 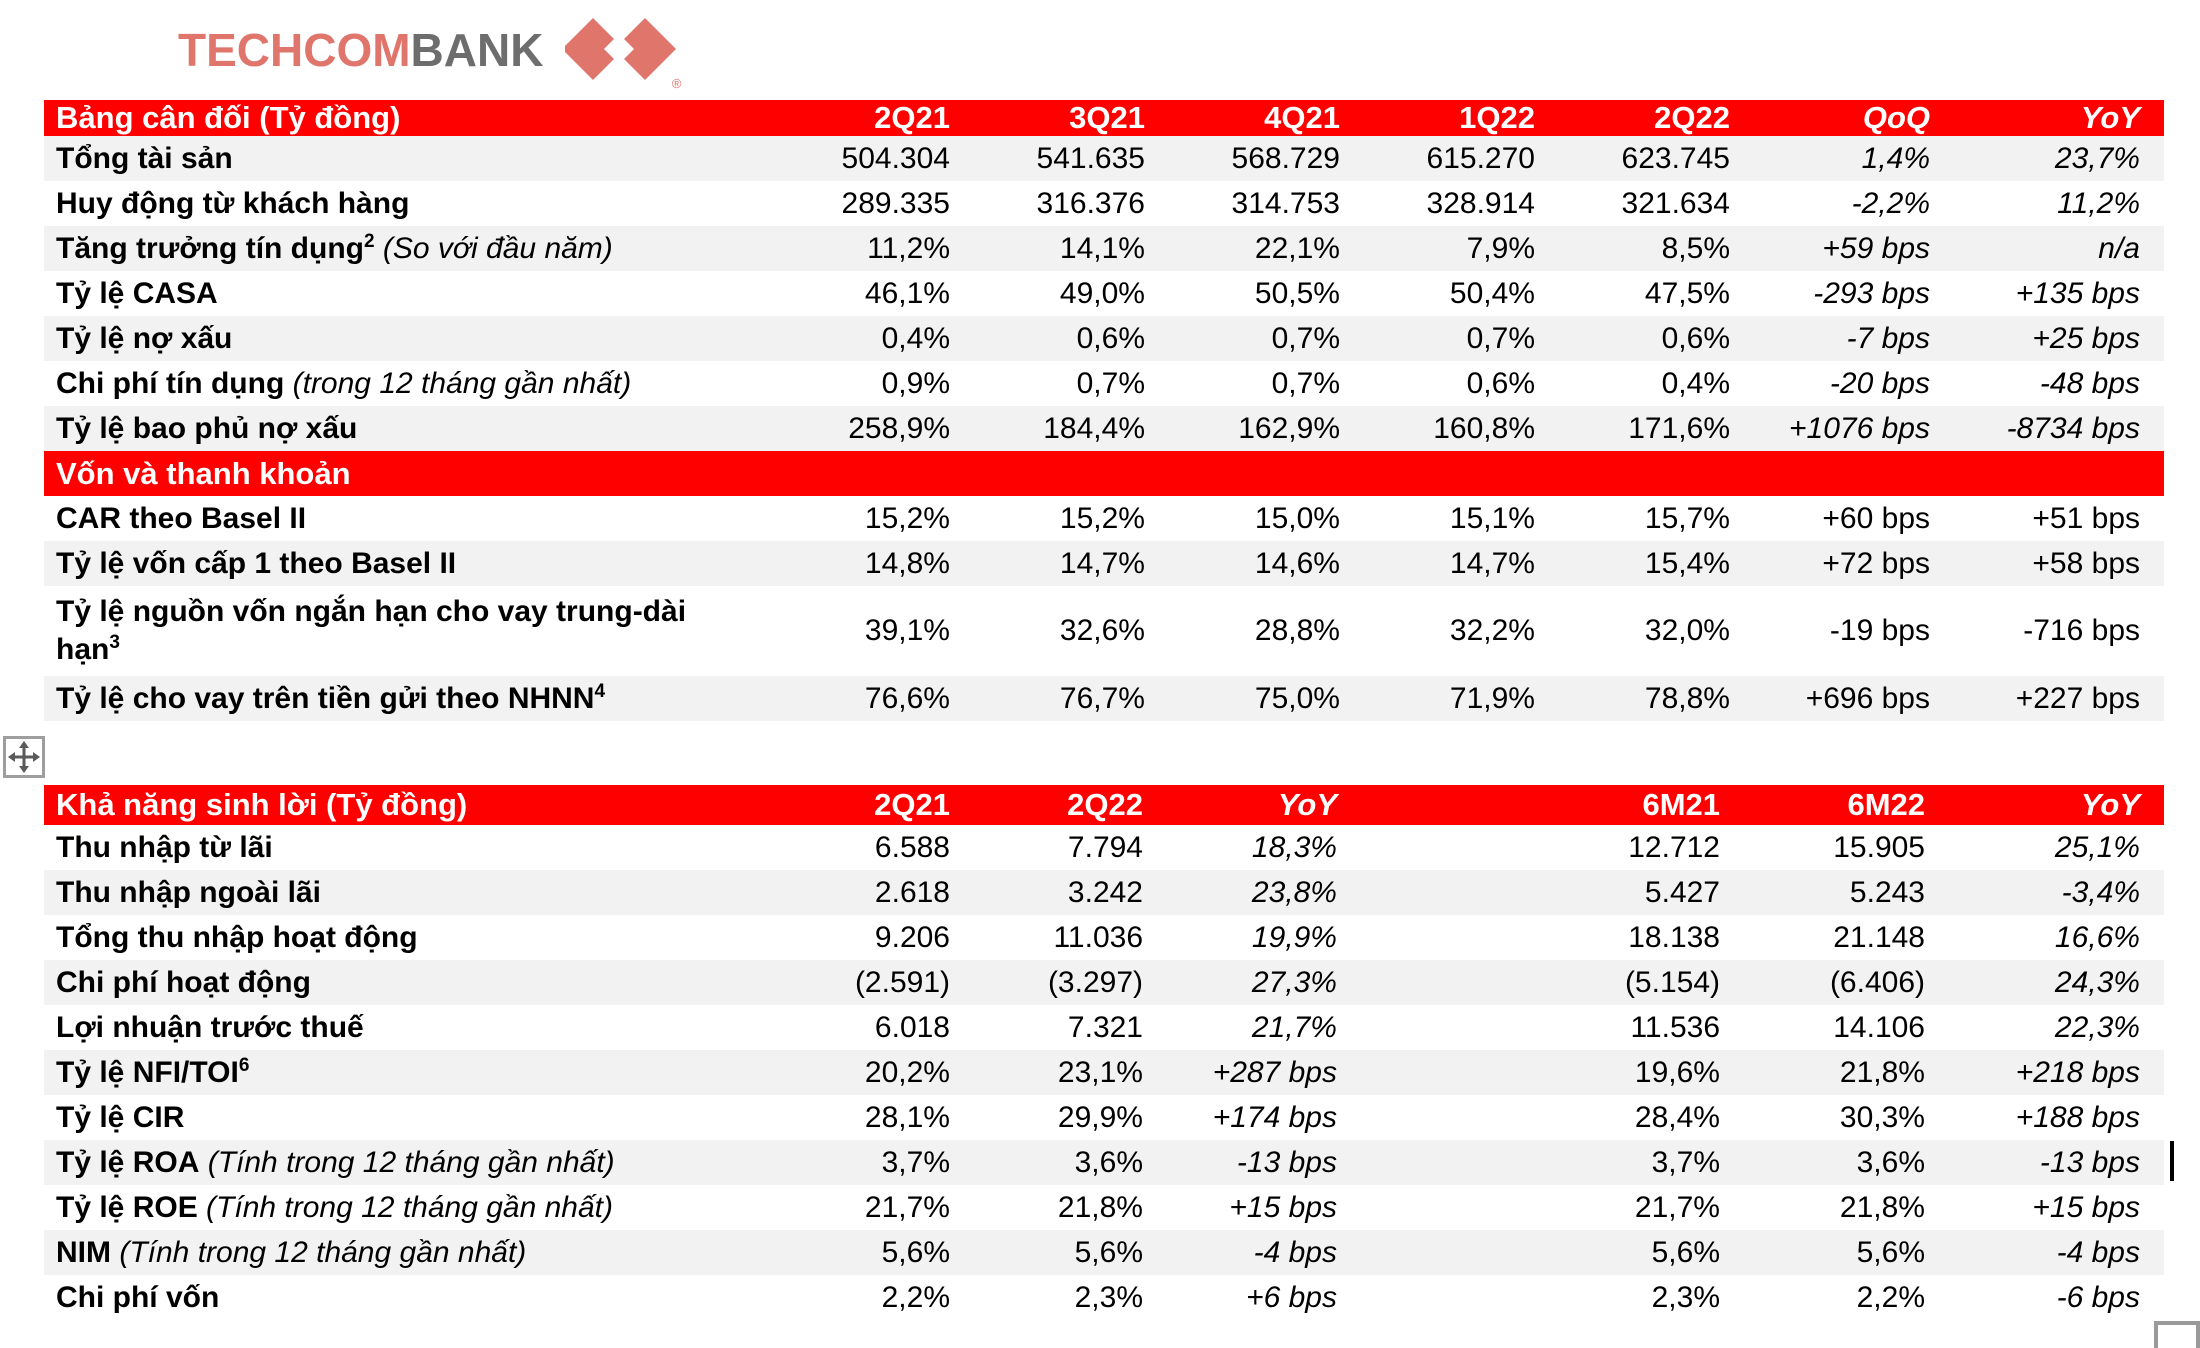 What do you see at coordinates (2077, 1072) in the screenshot?
I see `cell-value: +218 bps` at bounding box center [2077, 1072].